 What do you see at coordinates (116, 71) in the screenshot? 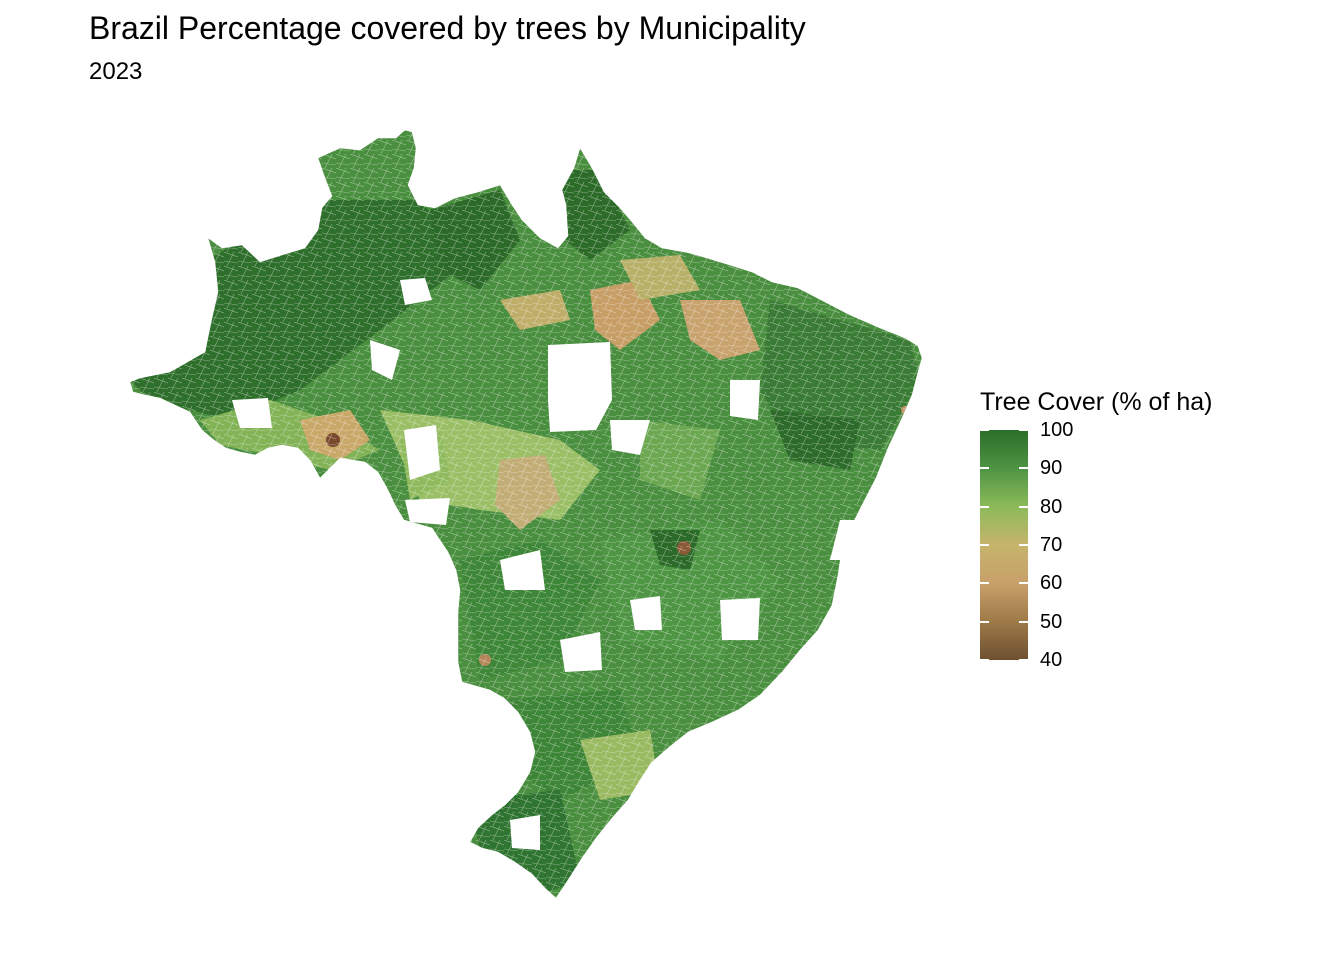
I see `map-subtitle: 2023` at bounding box center [116, 71].